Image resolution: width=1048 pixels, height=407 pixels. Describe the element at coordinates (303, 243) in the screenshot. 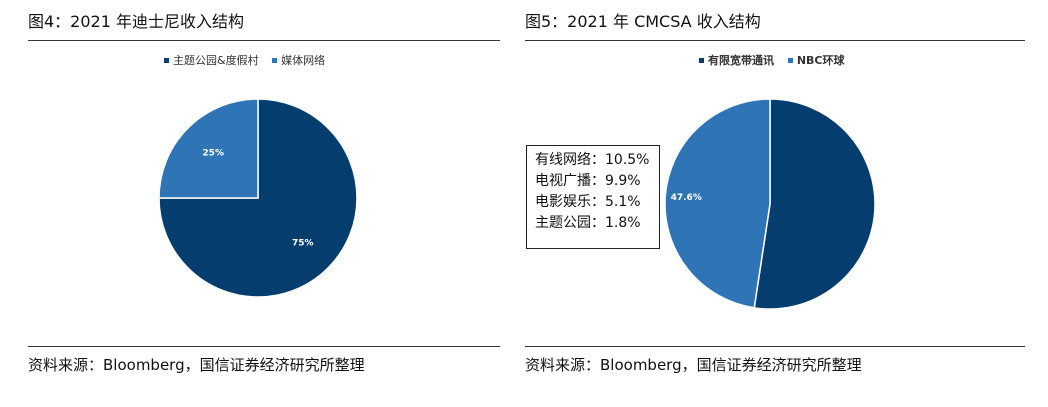

I see `figure-4-pie-data-label-0: 75%` at that location.